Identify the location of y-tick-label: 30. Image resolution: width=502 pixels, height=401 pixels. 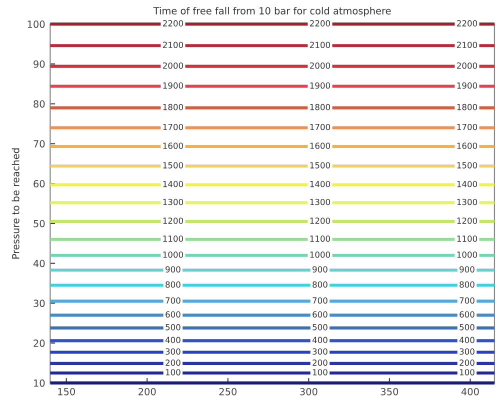
(39, 304).